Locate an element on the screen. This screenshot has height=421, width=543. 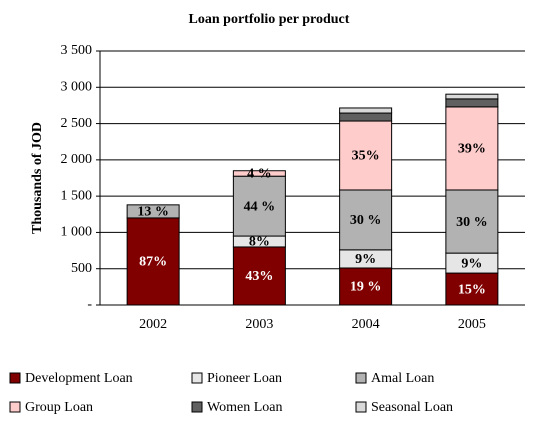
bar-label: 44 % is located at coordinates (260, 206).